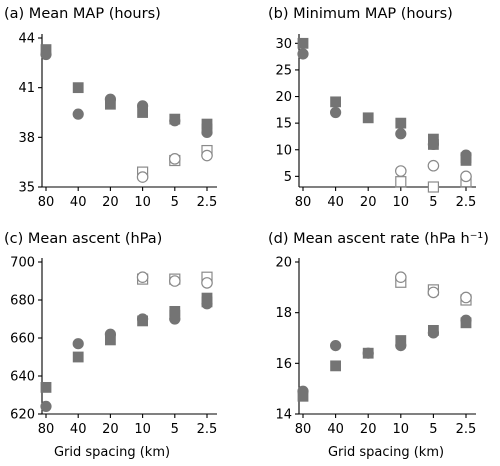  Describe the element at coordinates (22, 339) in the screenshot. I see `y-tick-label: 660` at that location.